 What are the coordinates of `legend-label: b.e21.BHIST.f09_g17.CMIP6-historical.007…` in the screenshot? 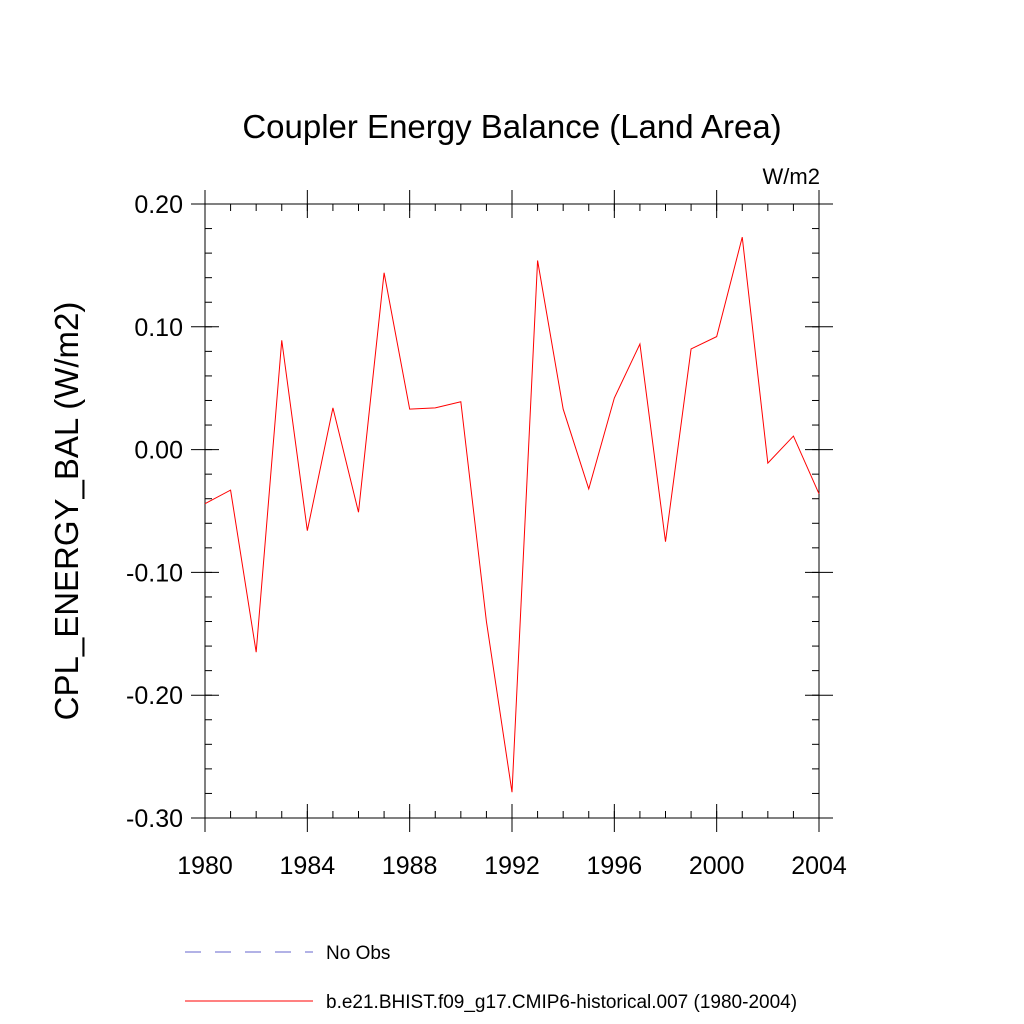 It's located at (561, 1002).